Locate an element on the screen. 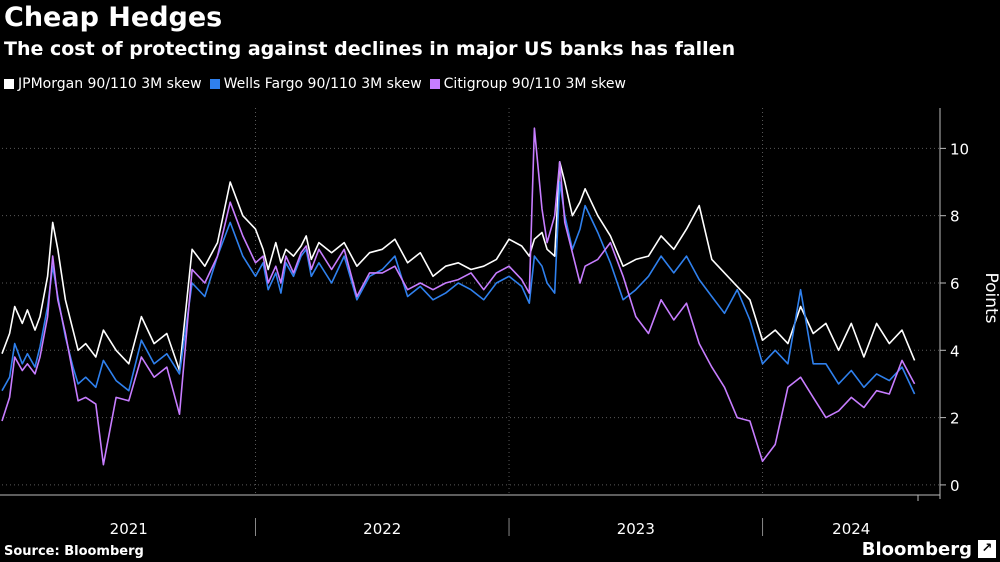  legend-item-jpmorgan: JPMorgan 90/110 3M skew is located at coordinates (103, 84).